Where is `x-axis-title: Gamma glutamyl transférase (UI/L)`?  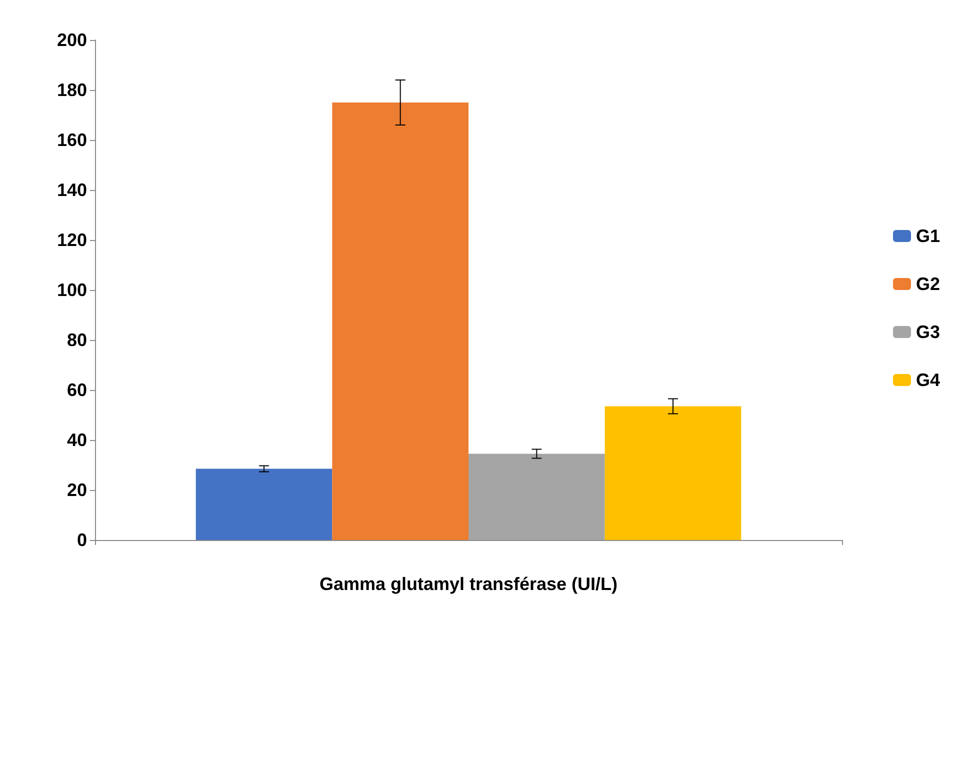
x-axis-title: Gamma glutamyl transférase (UI/L) is located at coordinates (468, 584).